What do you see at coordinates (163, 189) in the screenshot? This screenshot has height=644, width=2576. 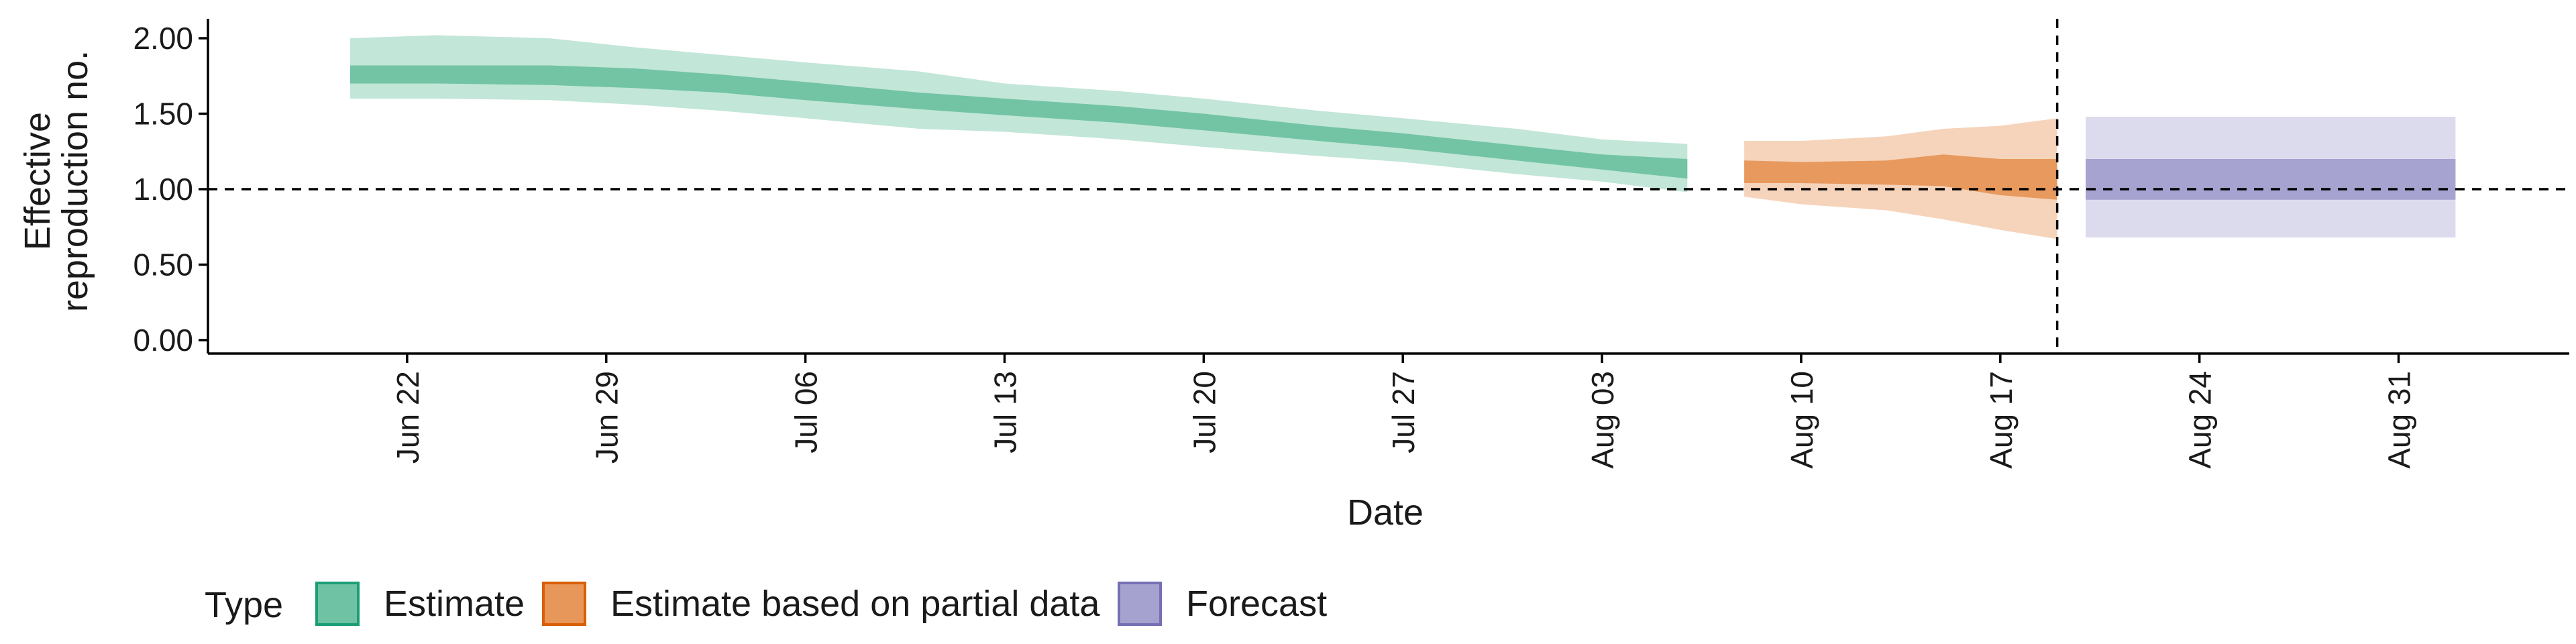 I see `y-tick-label: 1.00` at bounding box center [163, 189].